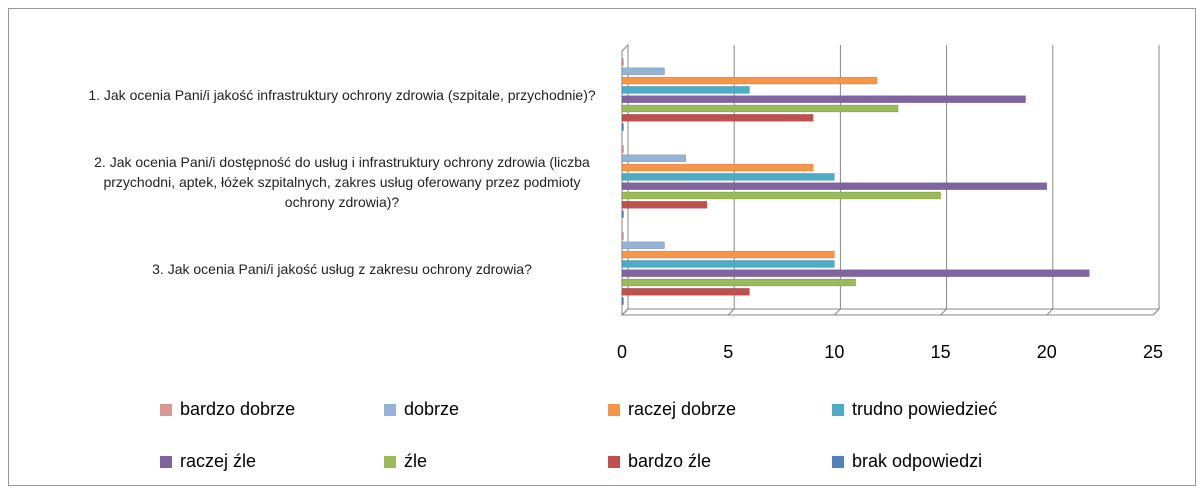 This screenshot has height=489, width=1201. I want to click on legend-label: raczej źle, so click(218, 461).